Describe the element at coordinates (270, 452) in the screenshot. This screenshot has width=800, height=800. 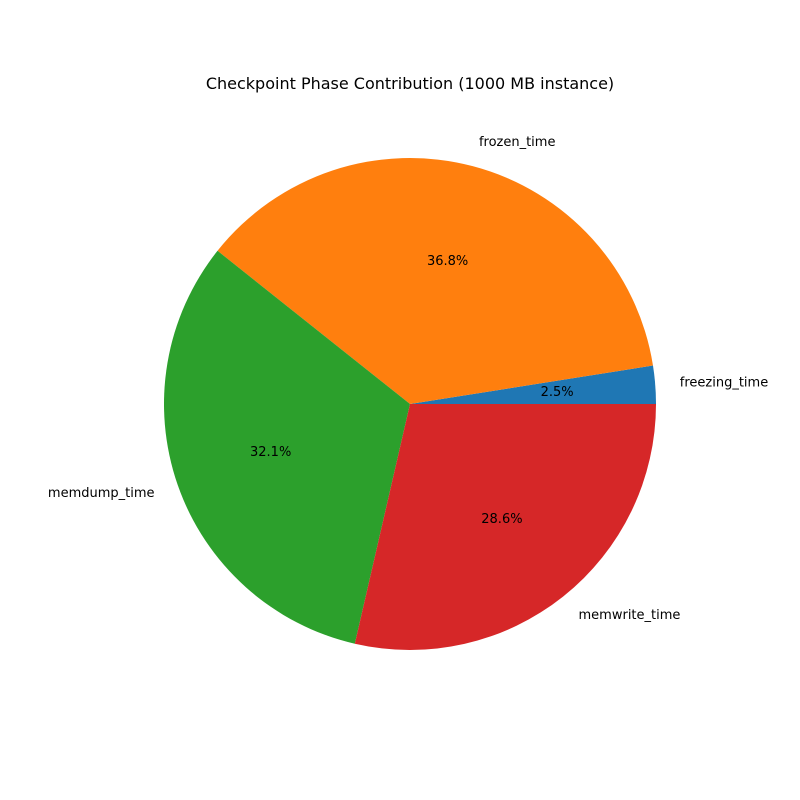
I see `pct-label-memdump-time: 32.1%` at that location.